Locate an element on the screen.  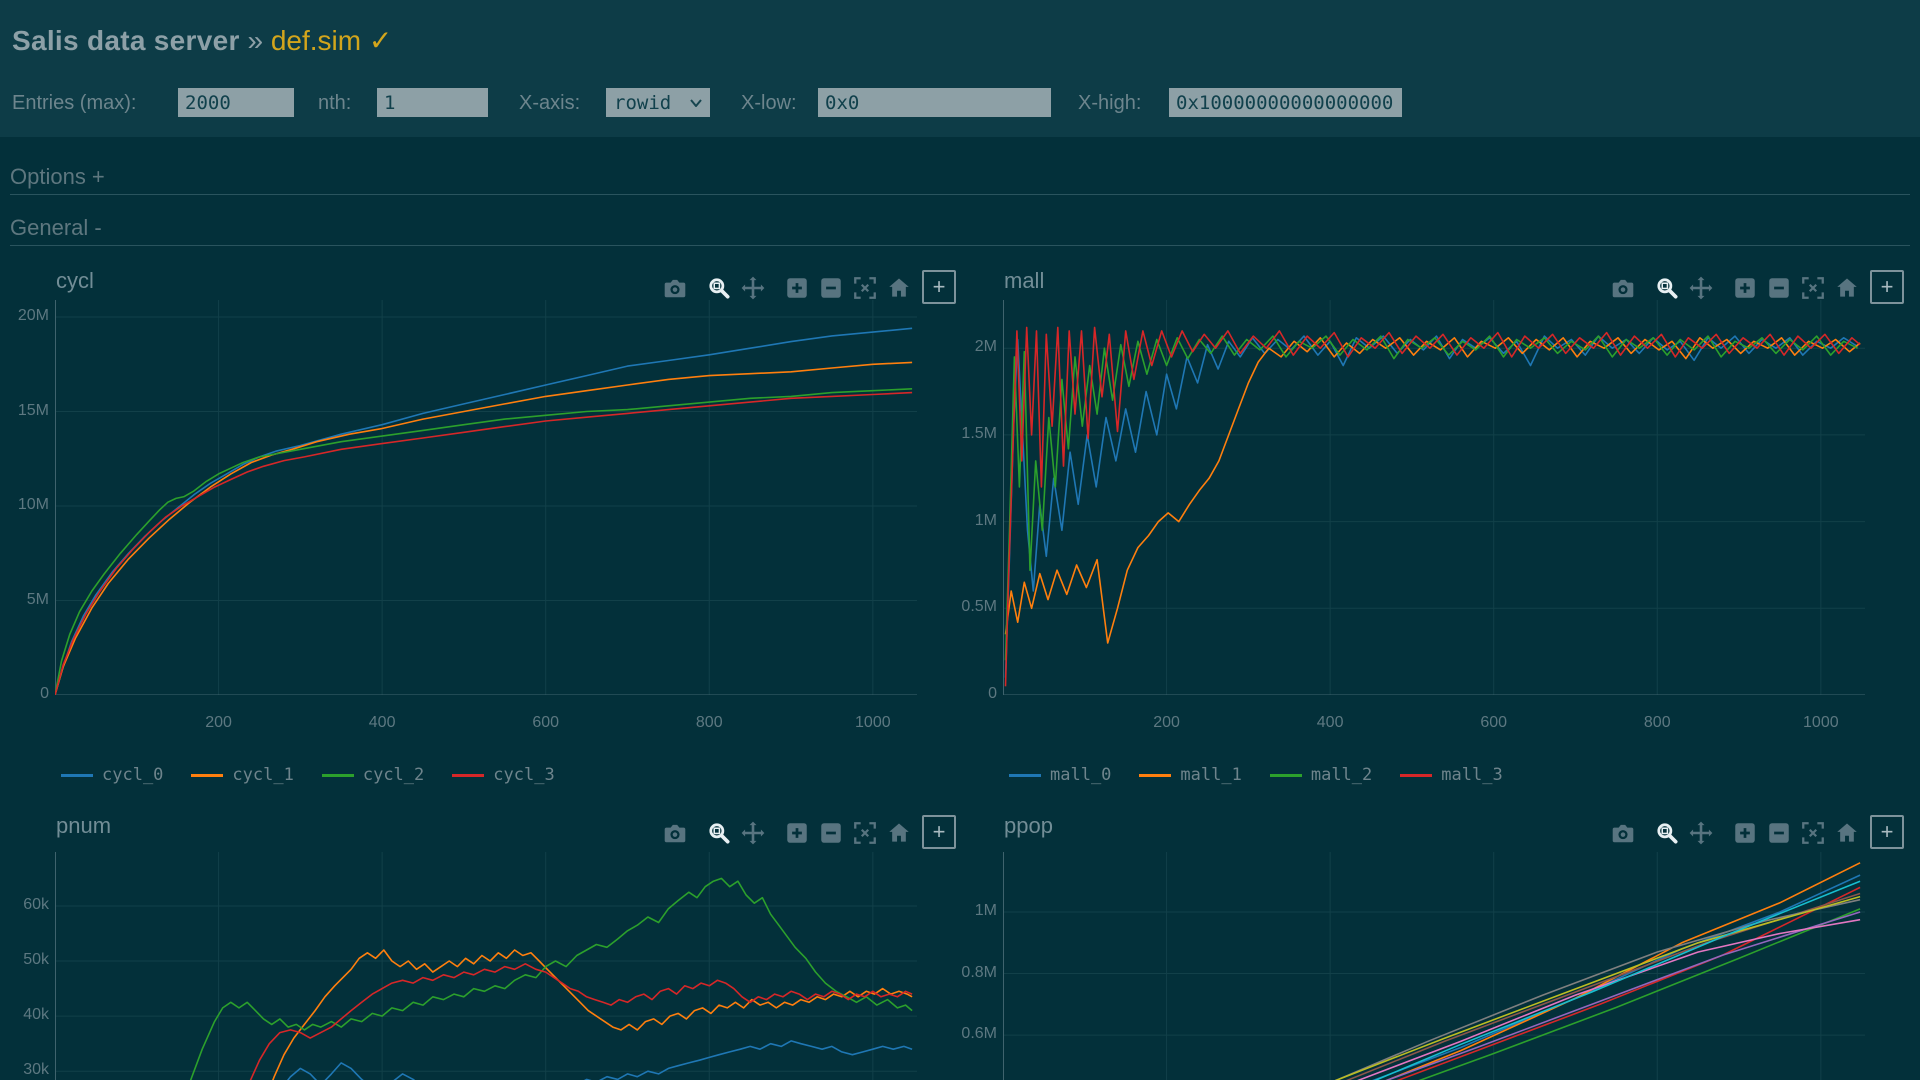
y-tick-label: 20M is located at coordinates (33, 315).